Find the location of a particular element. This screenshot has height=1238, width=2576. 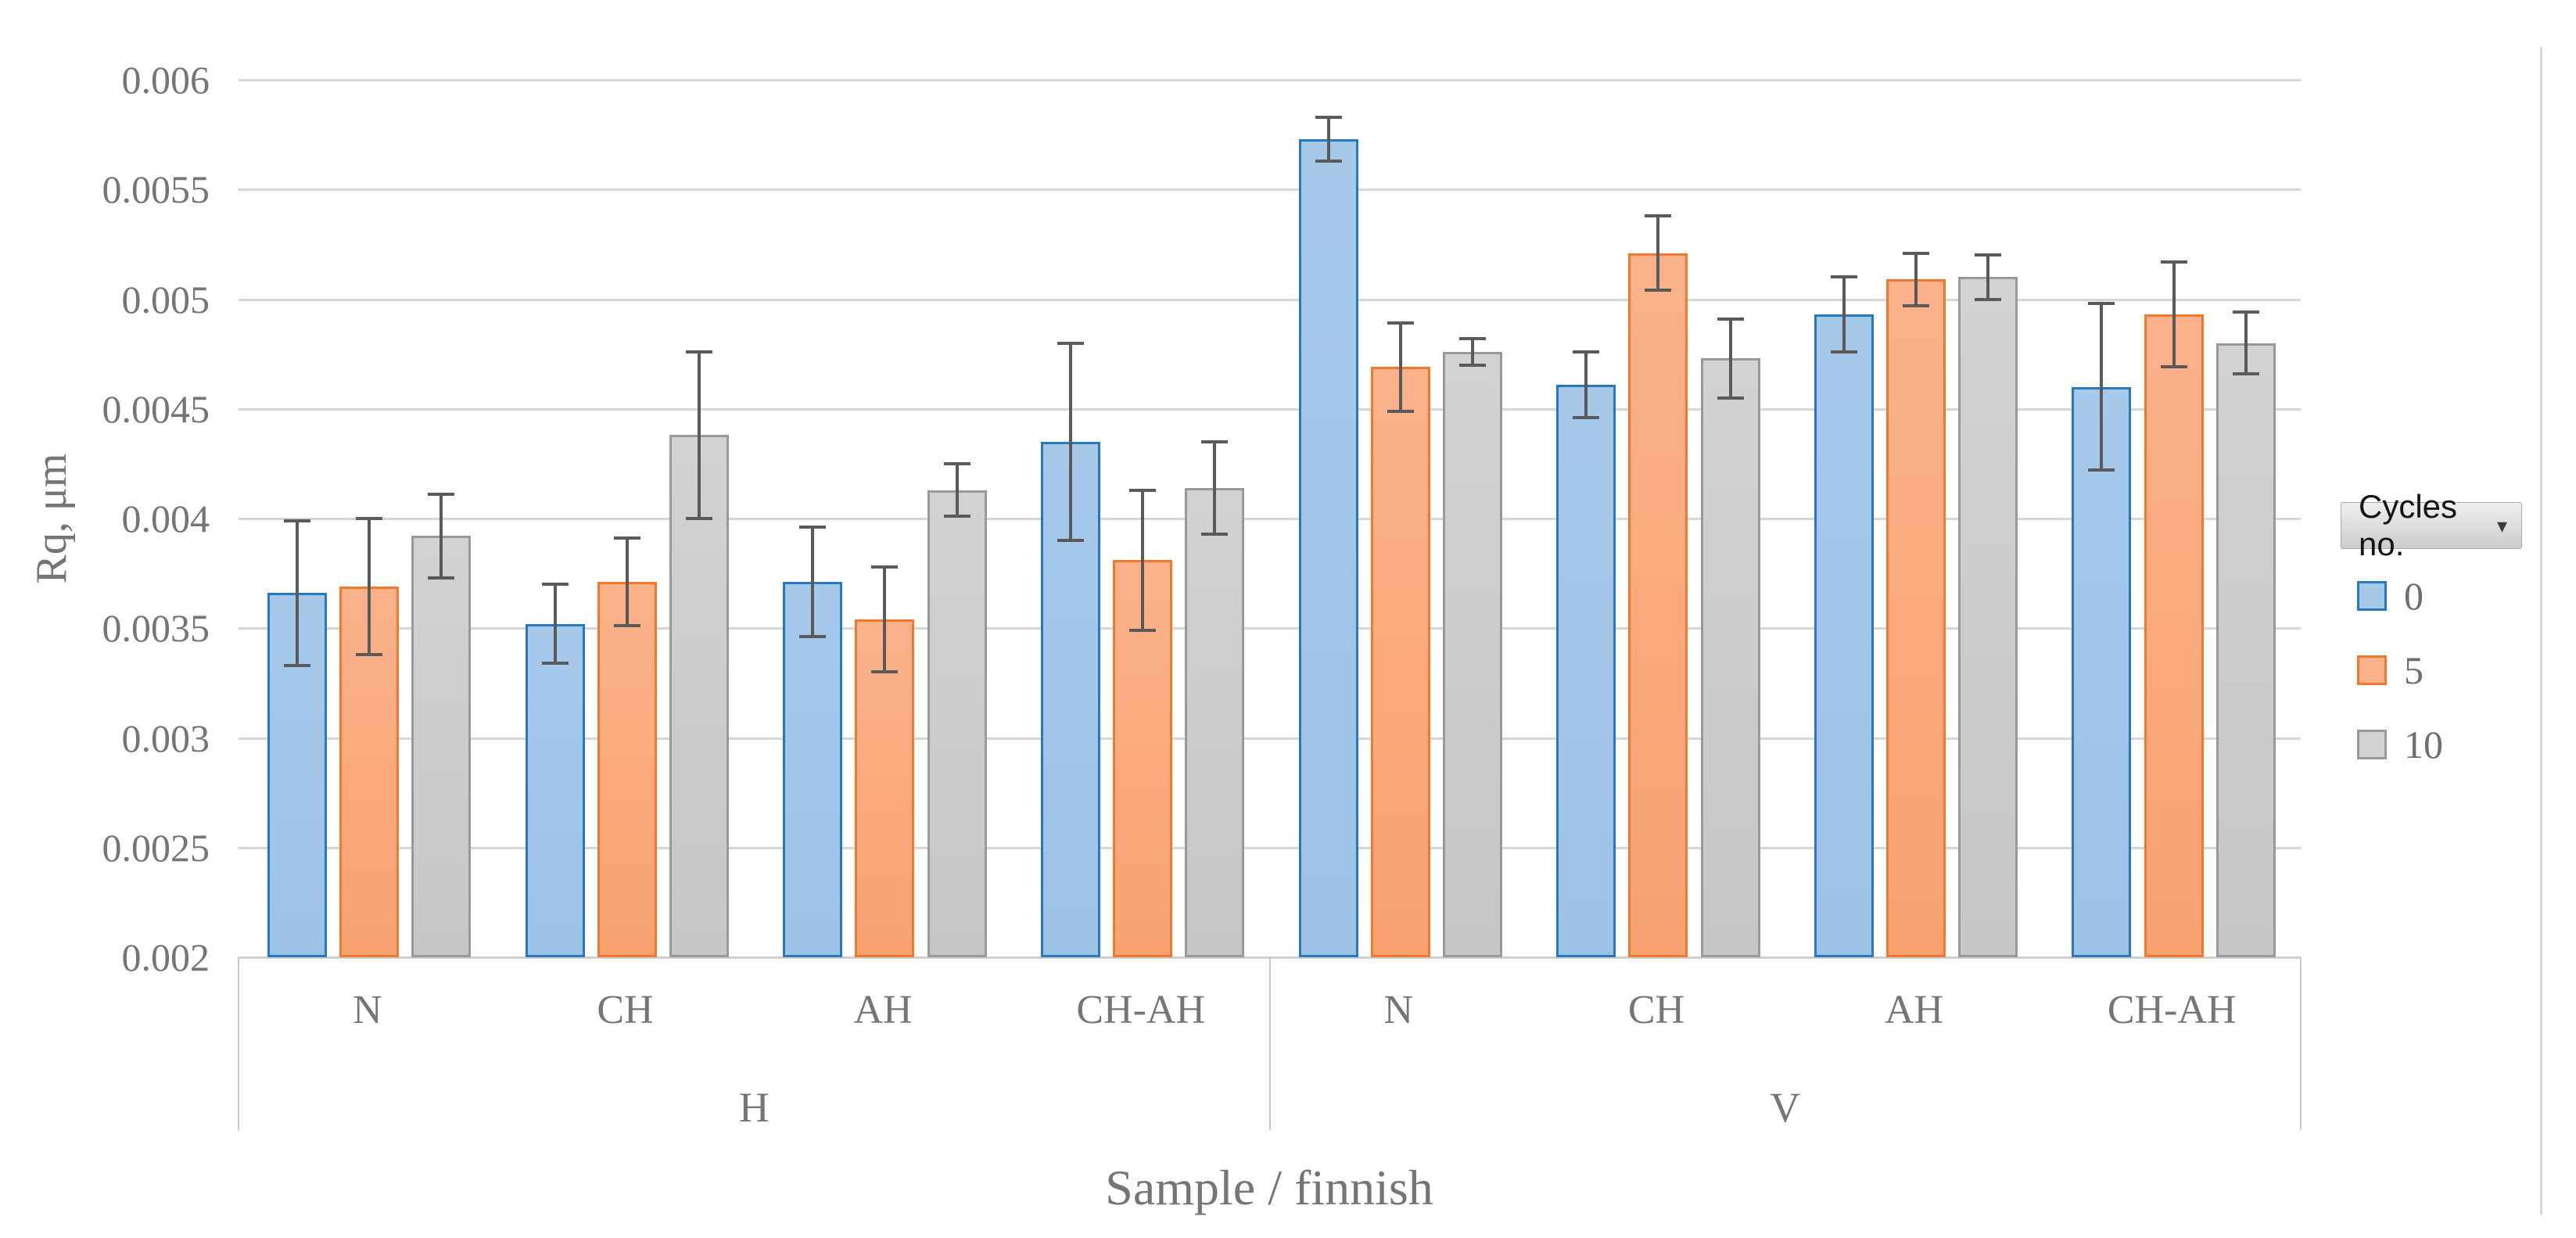

dropdown-arrow-icon: ▾ is located at coordinates (2501, 525).